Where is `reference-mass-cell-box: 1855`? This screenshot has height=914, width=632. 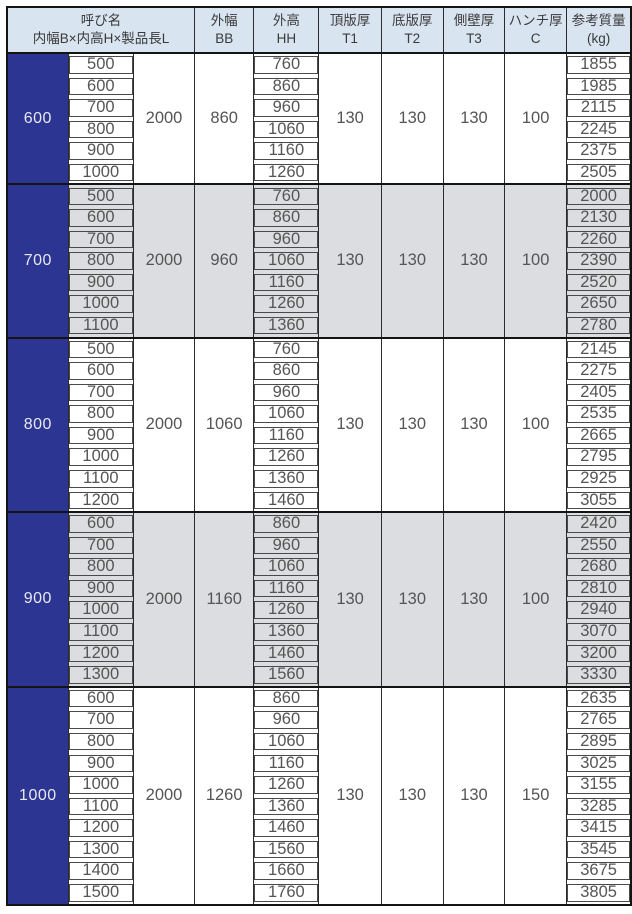
reference-mass-cell-box: 1855 is located at coordinates (598, 65).